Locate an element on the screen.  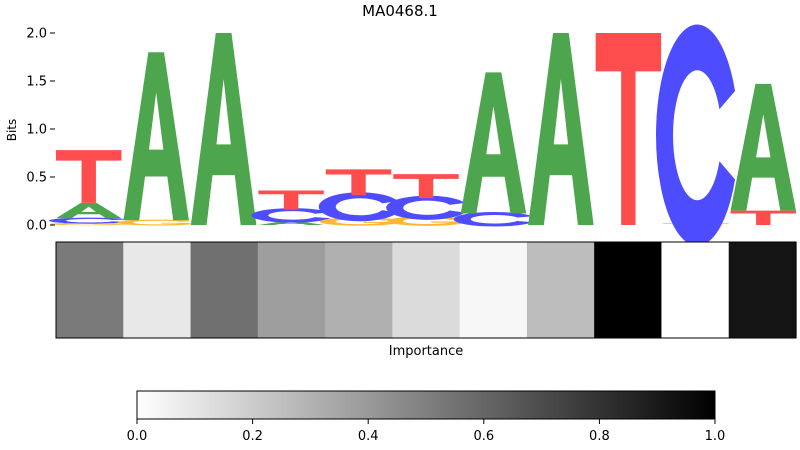
letter-G is located at coordinates (157, 222).